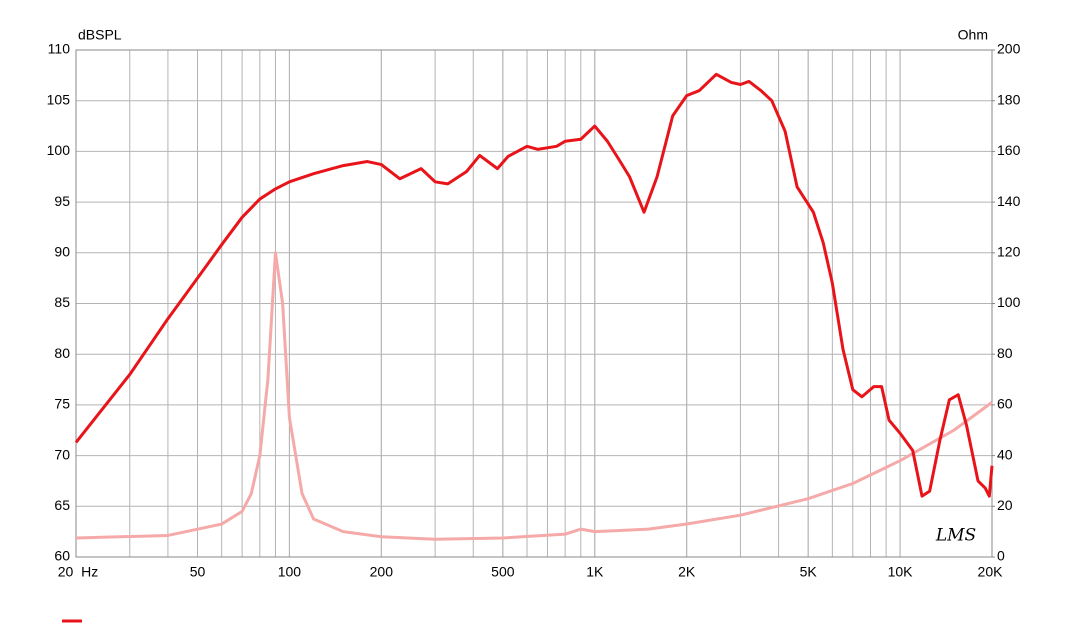 This screenshot has height=633, width=1067. What do you see at coordinates (62, 404) in the screenshot?
I see `y-tick-label: 75` at bounding box center [62, 404].